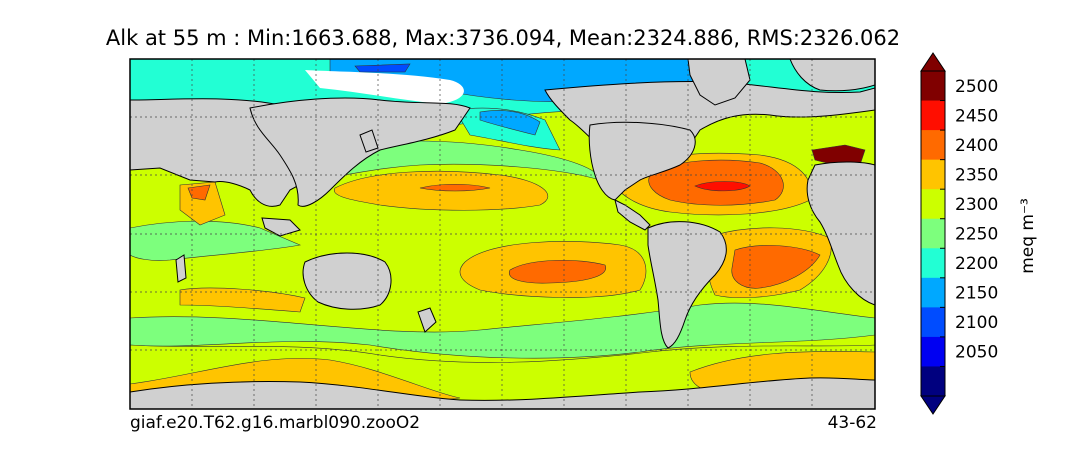 Image resolution: width=1076 pixels, height=464 pixels. I want to click on contour-2300-ind, so click(216, 240).